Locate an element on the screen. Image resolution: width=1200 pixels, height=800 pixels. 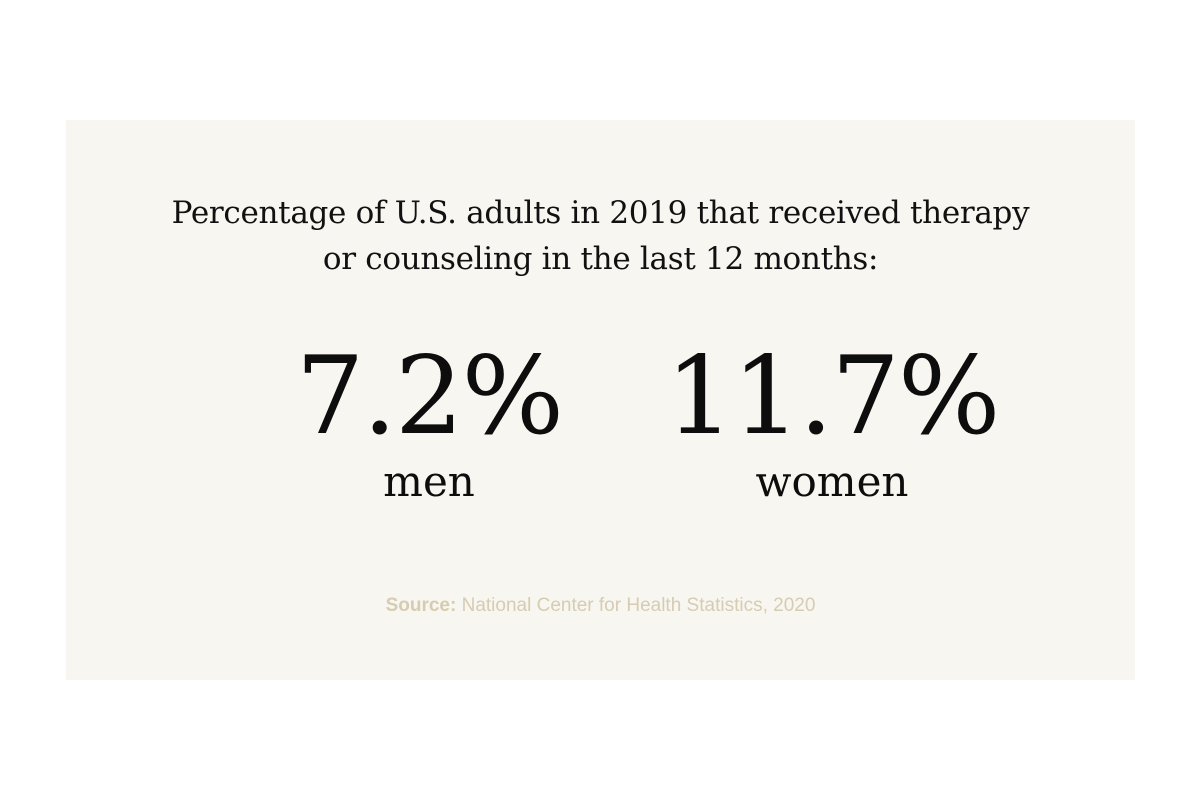
stat-women-label: women is located at coordinates (832, 481).